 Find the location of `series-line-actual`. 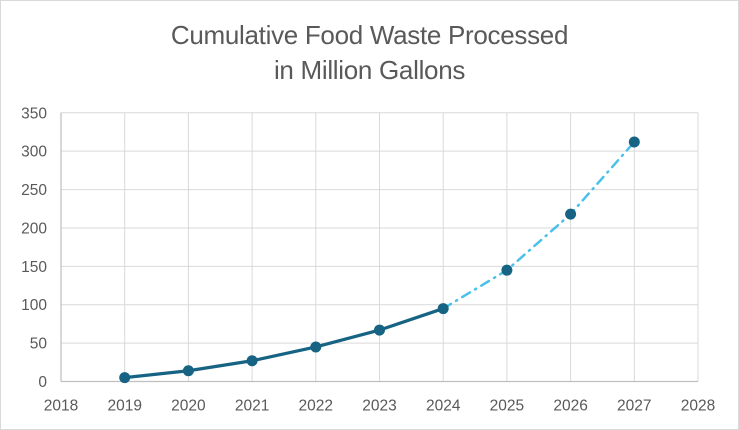

series-line-actual is located at coordinates (284, 343).